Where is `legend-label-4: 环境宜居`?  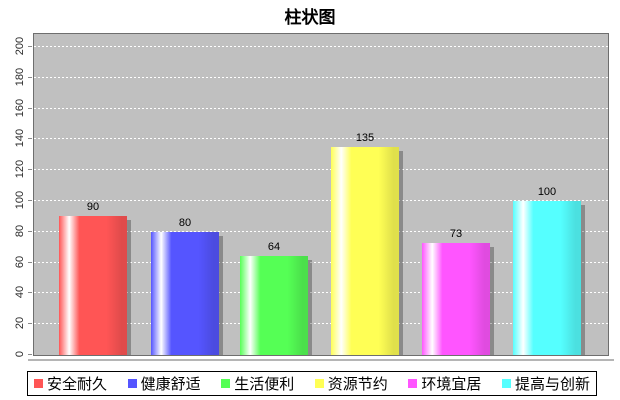
legend-label-4: 环境宜居 is located at coordinates (451, 384).